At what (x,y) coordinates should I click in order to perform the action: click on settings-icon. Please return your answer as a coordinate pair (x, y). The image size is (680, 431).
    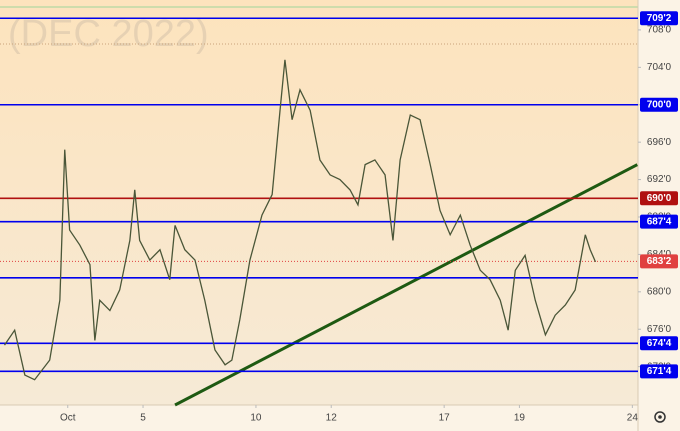
    Looking at the image, I should click on (660, 417).